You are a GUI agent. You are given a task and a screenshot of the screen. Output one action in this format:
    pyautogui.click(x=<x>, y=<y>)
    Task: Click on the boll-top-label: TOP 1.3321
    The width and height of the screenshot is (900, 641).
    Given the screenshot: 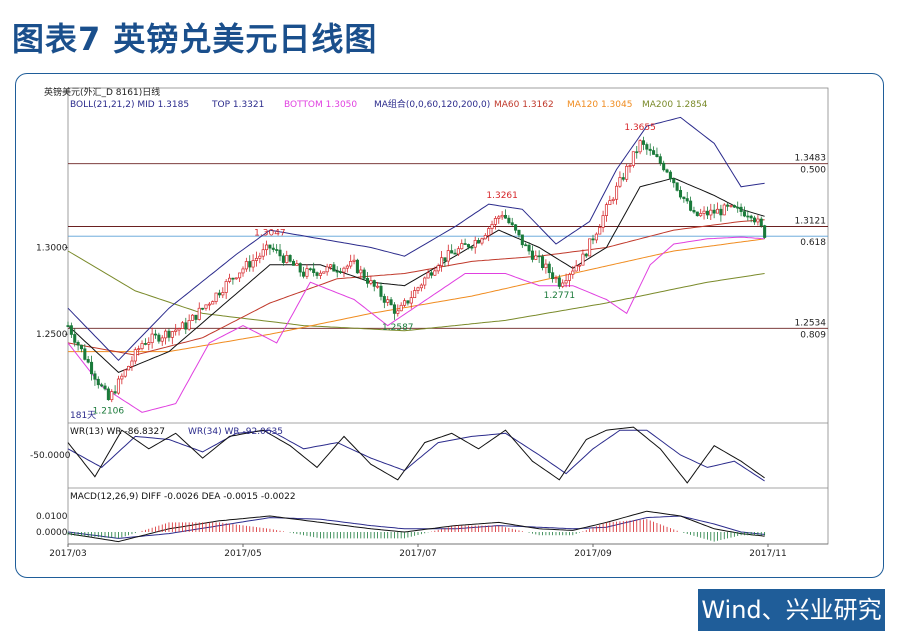 What is the action you would take?
    pyautogui.click(x=237, y=105)
    